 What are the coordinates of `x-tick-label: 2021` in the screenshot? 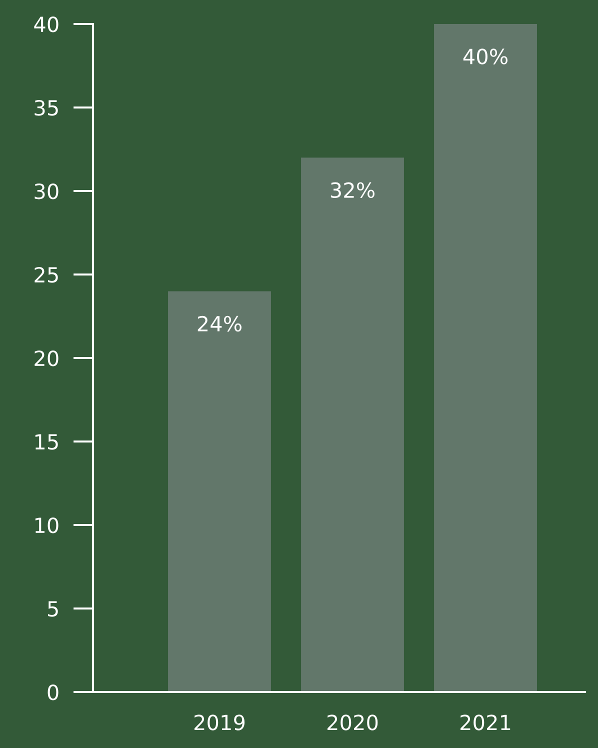 It's located at (485, 722).